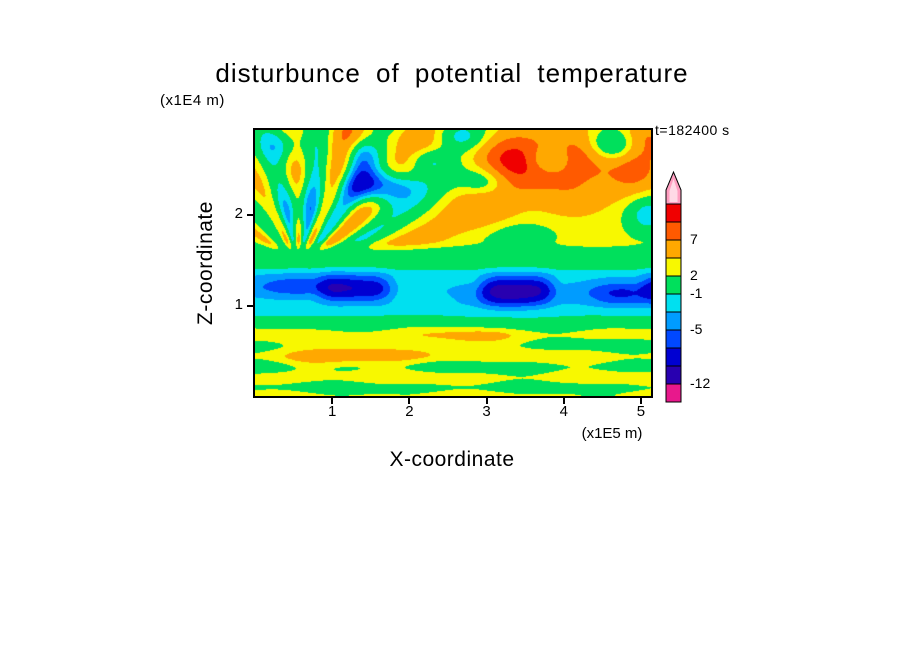 The image size is (904, 654). What do you see at coordinates (673, 190) in the screenshot?
I see `colorbar-arrow-tip` at bounding box center [673, 190].